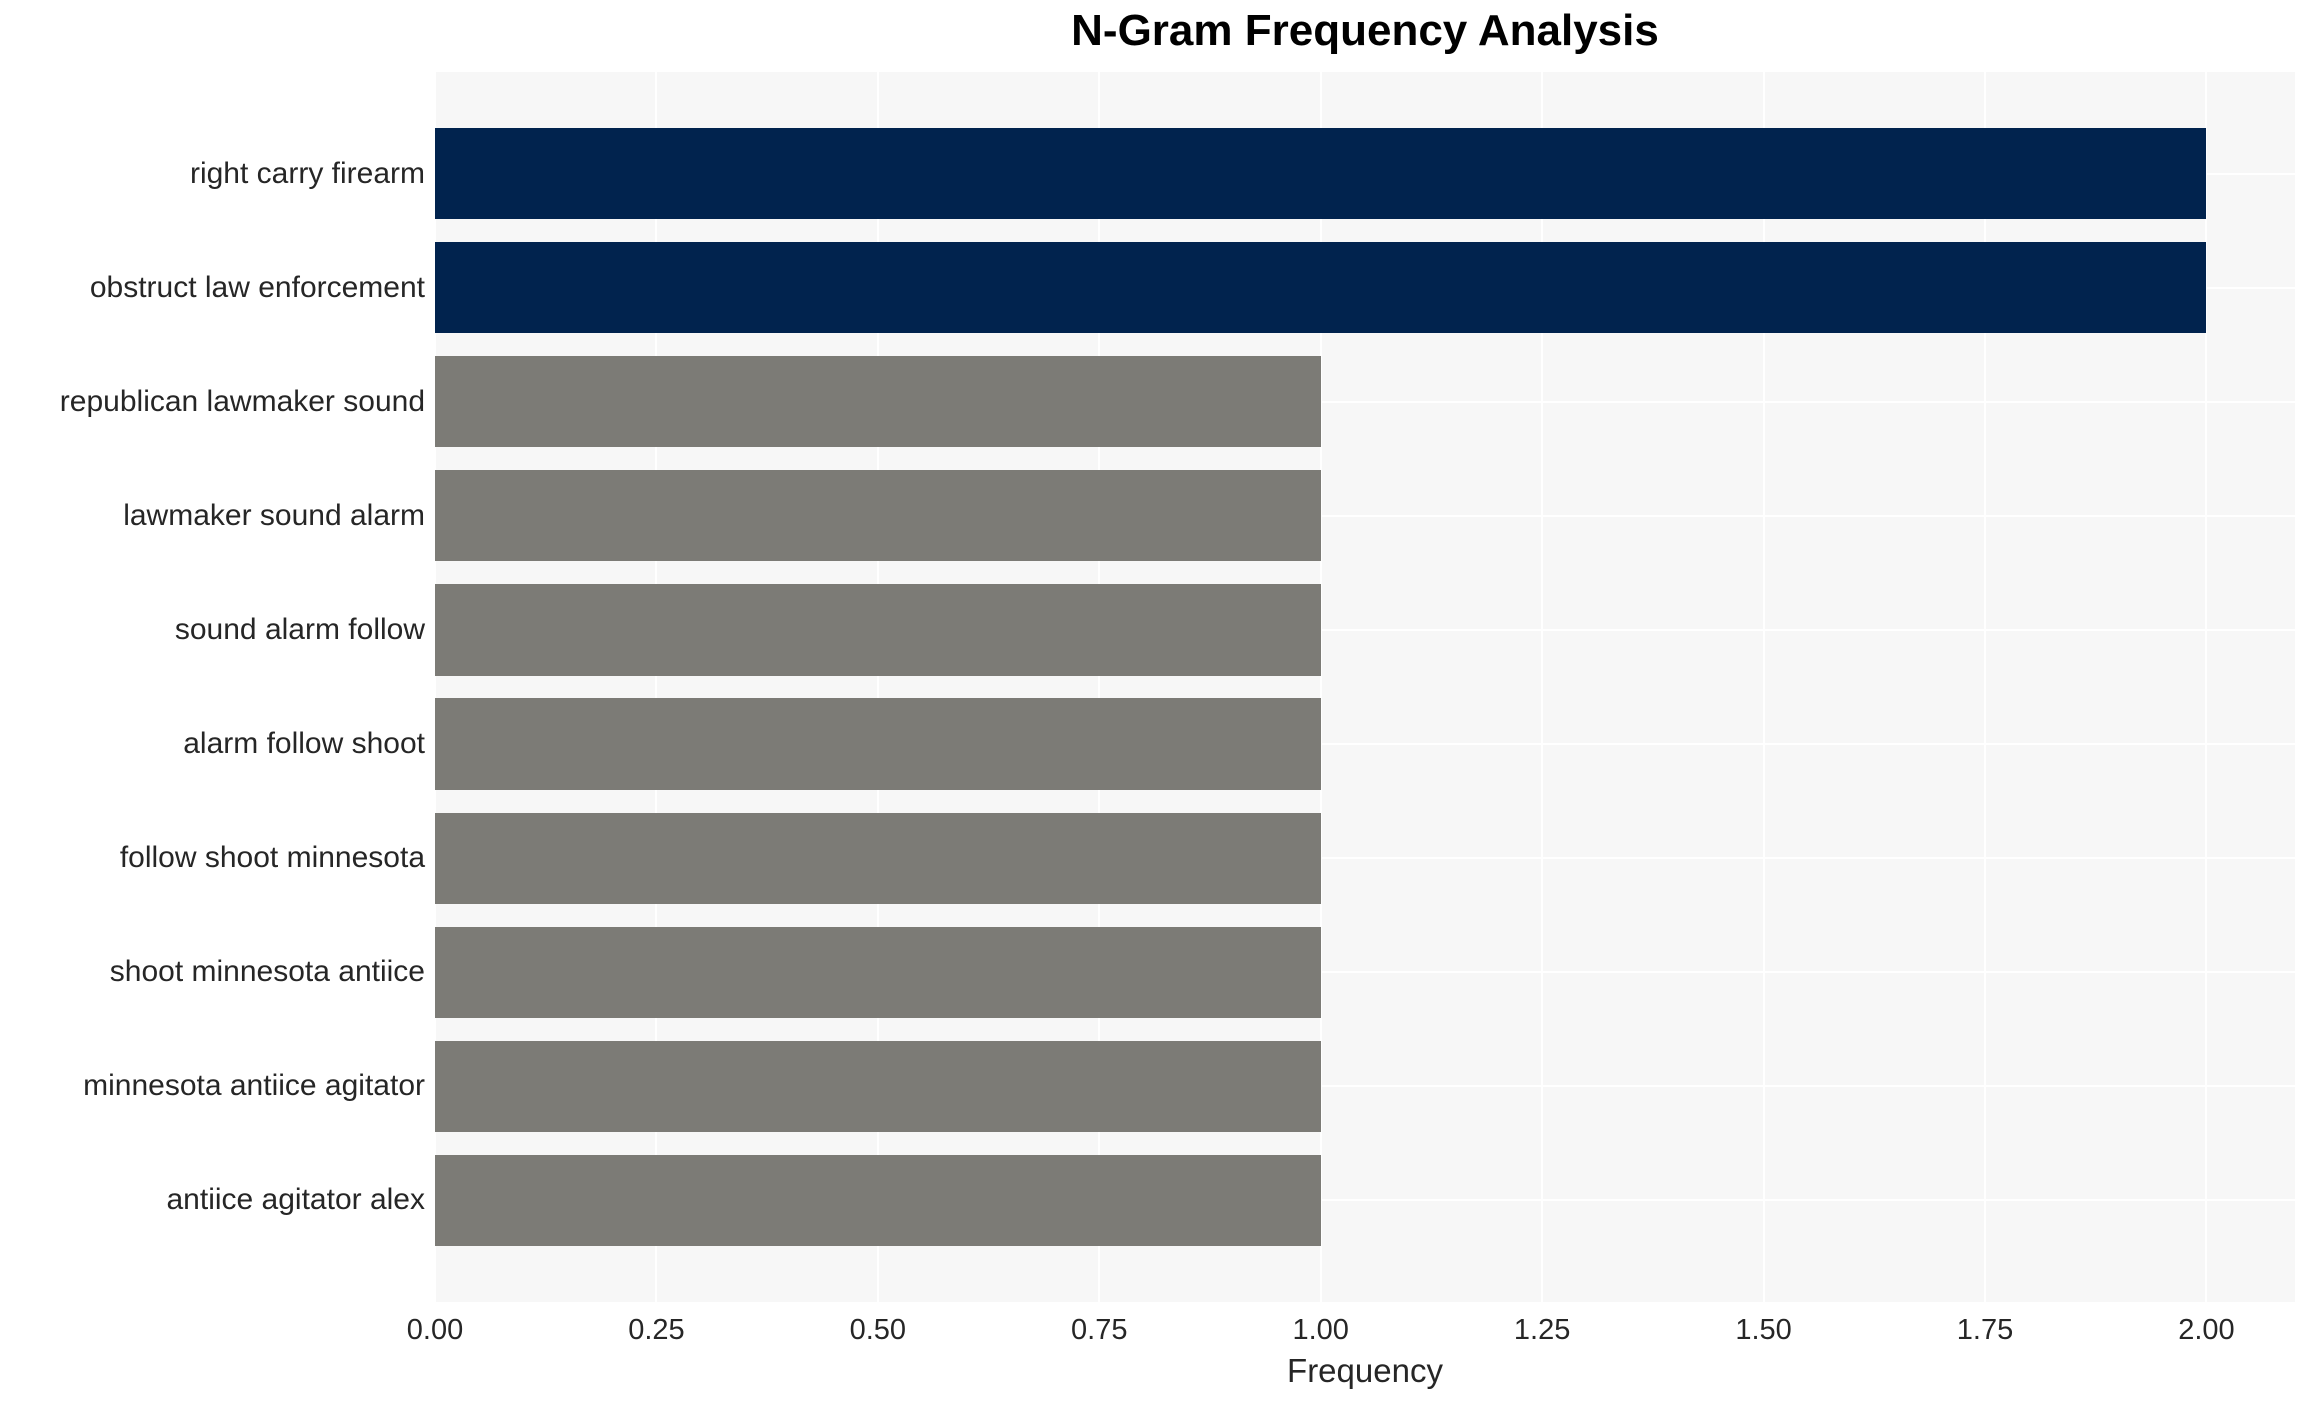 Image resolution: width=2315 pixels, height=1402 pixels. I want to click on bar-alarm-follow-shoot, so click(878, 744).